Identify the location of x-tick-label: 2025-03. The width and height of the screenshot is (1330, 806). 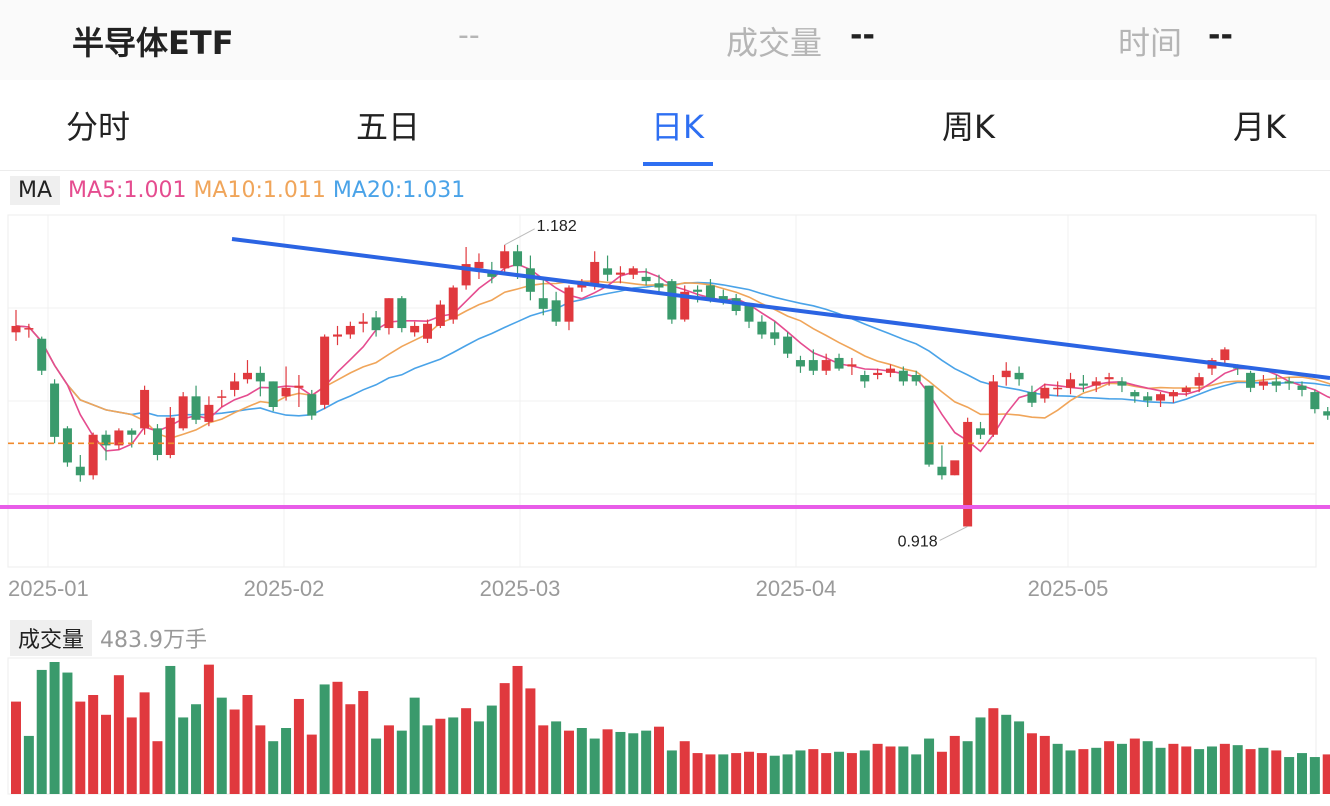
(520, 588).